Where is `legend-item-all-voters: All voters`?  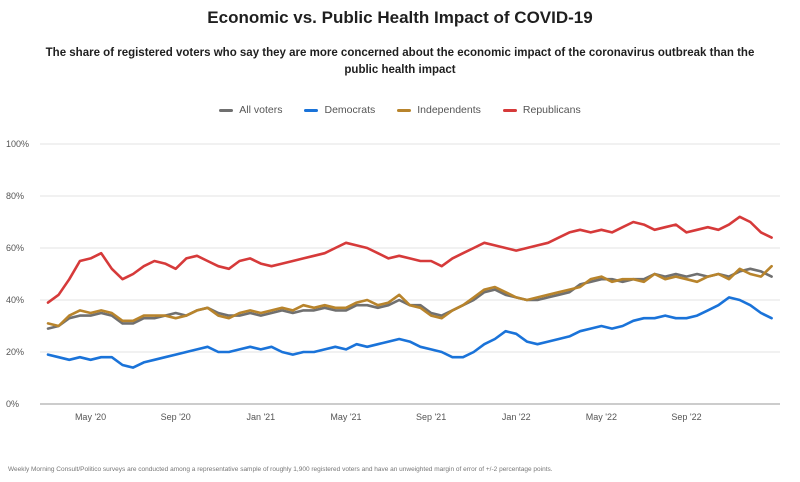 legend-item-all-voters: All voters is located at coordinates (250, 110).